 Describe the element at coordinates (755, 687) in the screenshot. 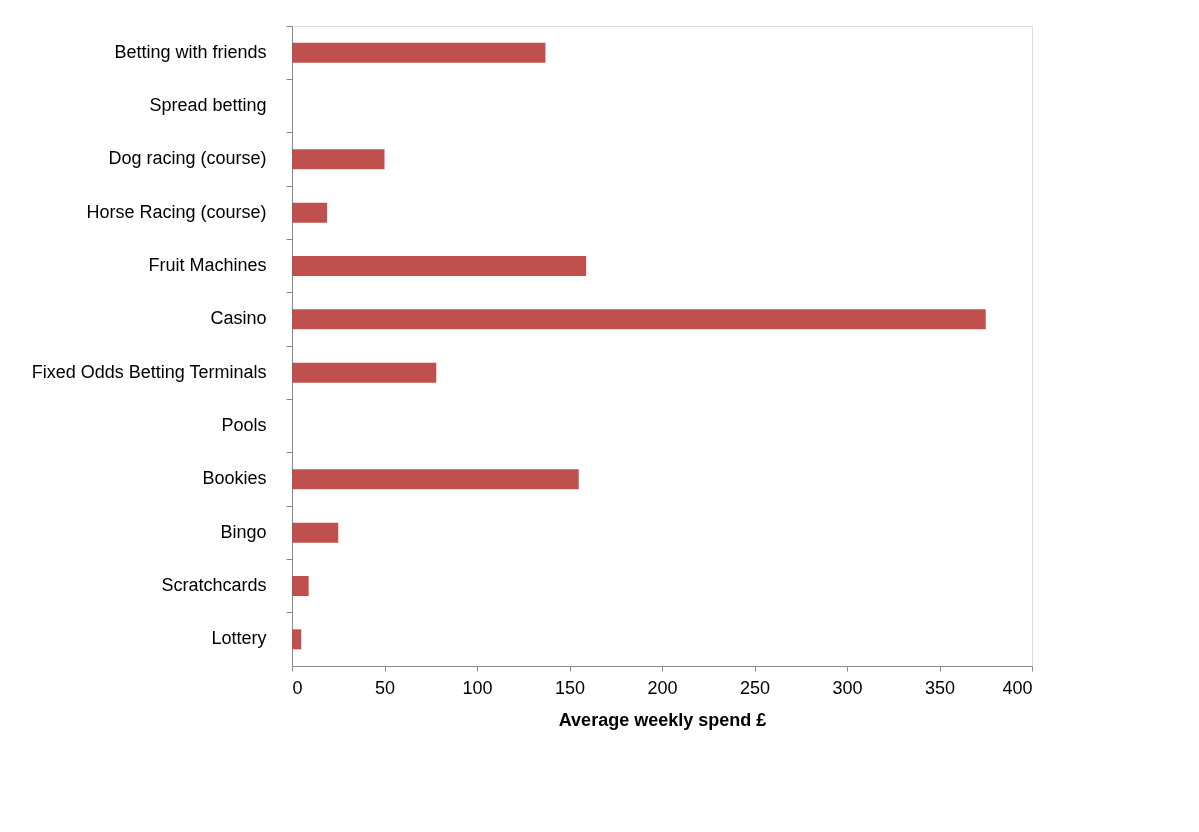

I see `x-tick-label: 250` at that location.